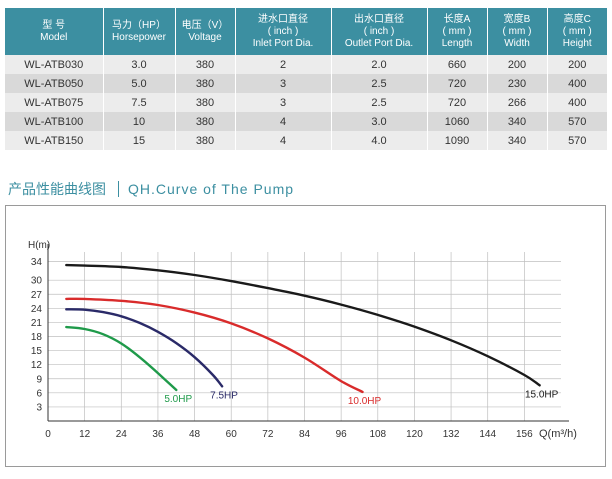 The width and height of the screenshot is (612, 479). Describe the element at coordinates (342, 434) in the screenshot. I see `x-tick-label: 96` at that location.